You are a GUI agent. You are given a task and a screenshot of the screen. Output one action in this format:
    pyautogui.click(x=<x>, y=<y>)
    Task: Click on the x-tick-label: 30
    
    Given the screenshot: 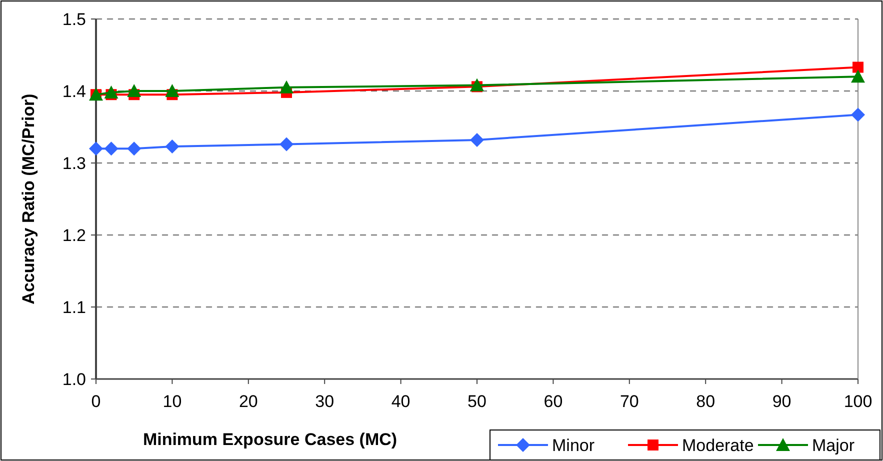 What is the action you would take?
    pyautogui.click(x=324, y=401)
    